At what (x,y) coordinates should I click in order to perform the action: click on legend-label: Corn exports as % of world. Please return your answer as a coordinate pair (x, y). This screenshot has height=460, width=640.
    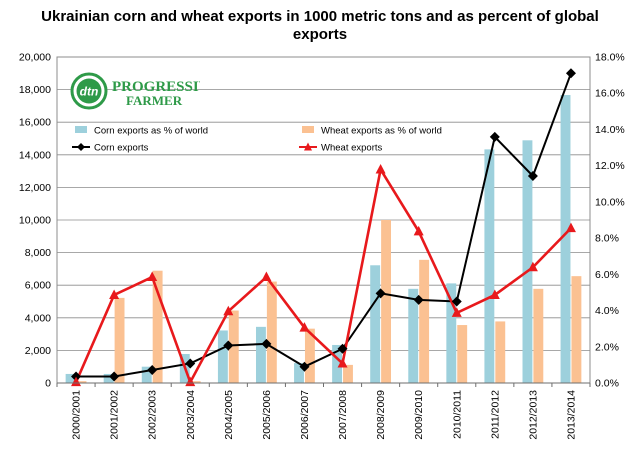
    Looking at the image, I should click on (151, 131).